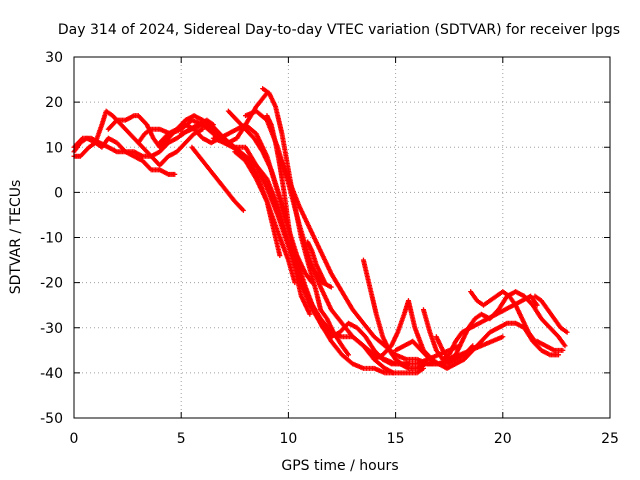 The width and height of the screenshot is (640, 480). Describe the element at coordinates (288, 439) in the screenshot. I see `x-tick-label: 10` at that location.